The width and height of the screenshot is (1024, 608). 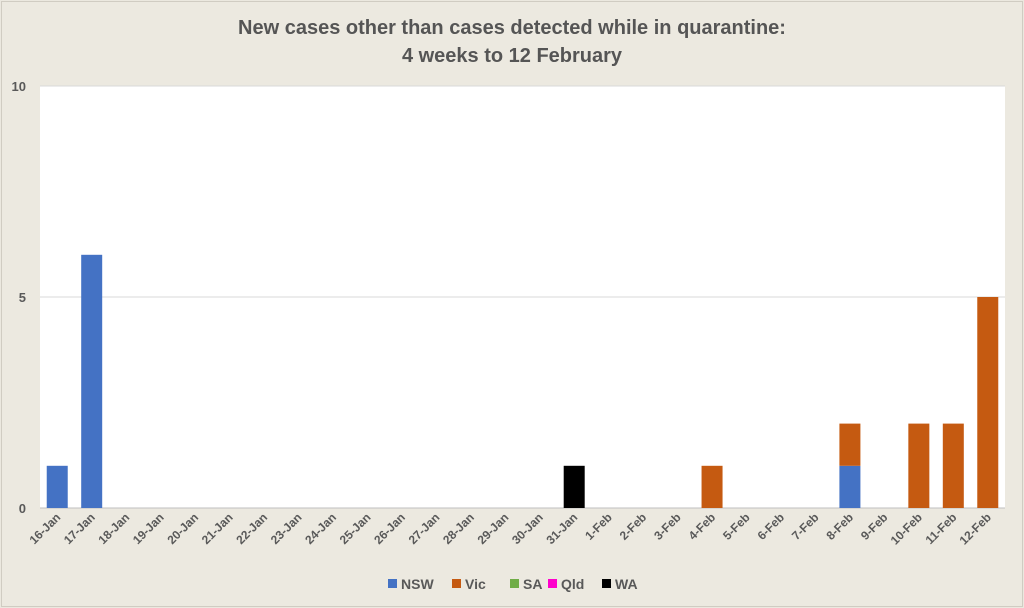 I want to click on legend-label-vic: Vic, so click(x=475, y=584).